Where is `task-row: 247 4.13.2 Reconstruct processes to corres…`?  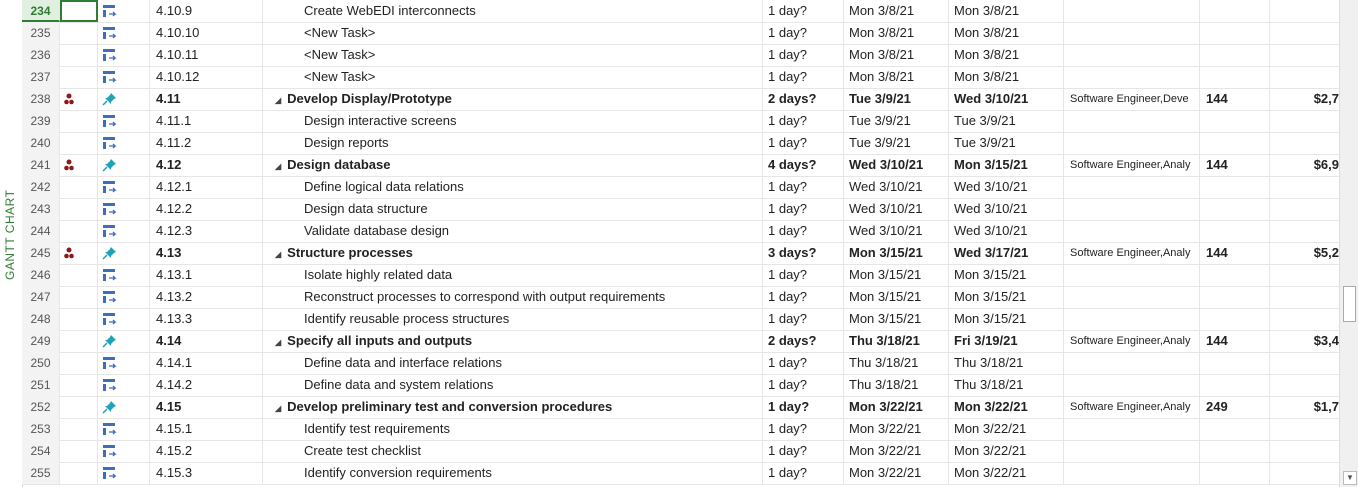
task-row: 247 4.13.2 Reconstruct processes to corres… is located at coordinates (681, 297).